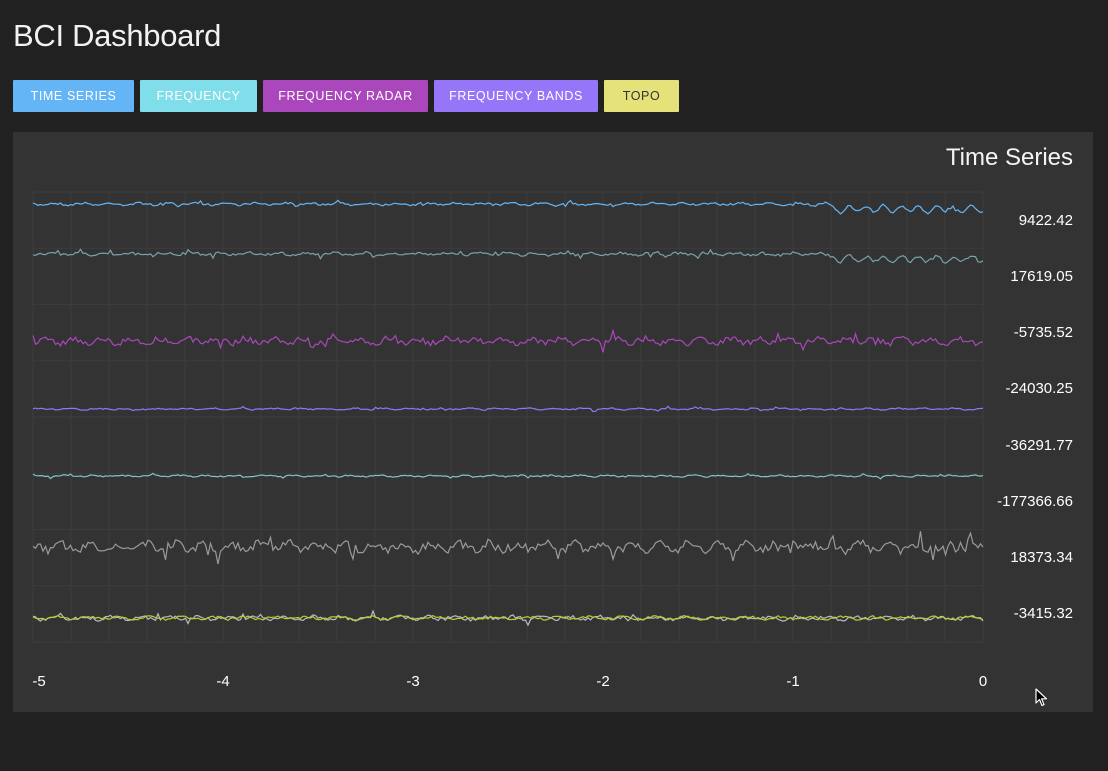  What do you see at coordinates (38, 681) in the screenshot?
I see `x-tick-label: -5` at bounding box center [38, 681].